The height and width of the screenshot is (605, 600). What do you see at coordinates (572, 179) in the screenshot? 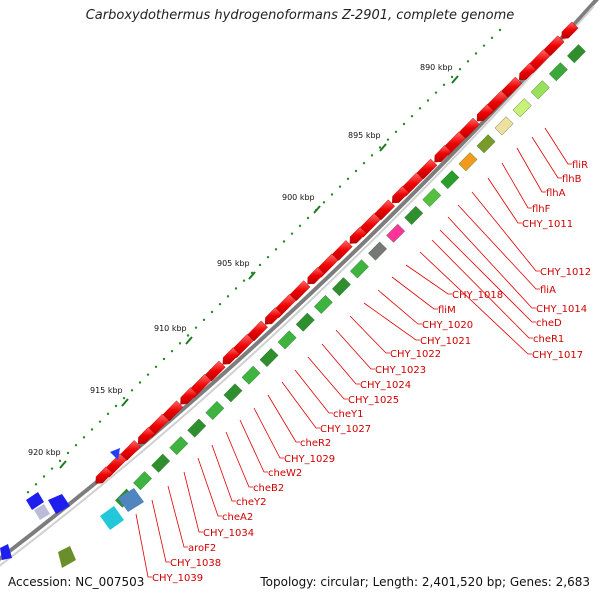
I see `gene-label: flhB` at bounding box center [572, 179].